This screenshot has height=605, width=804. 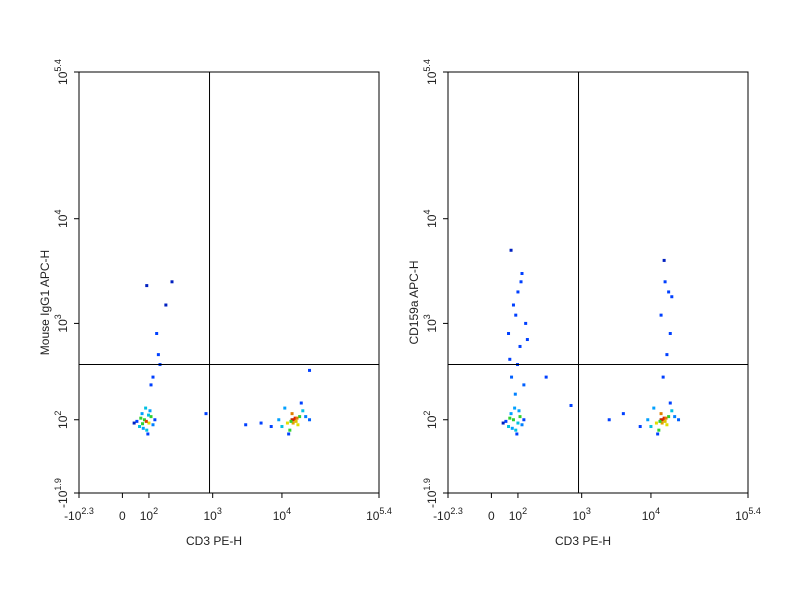 I want to click on x-axis-label: CD3 PE-H, so click(x=214, y=541).